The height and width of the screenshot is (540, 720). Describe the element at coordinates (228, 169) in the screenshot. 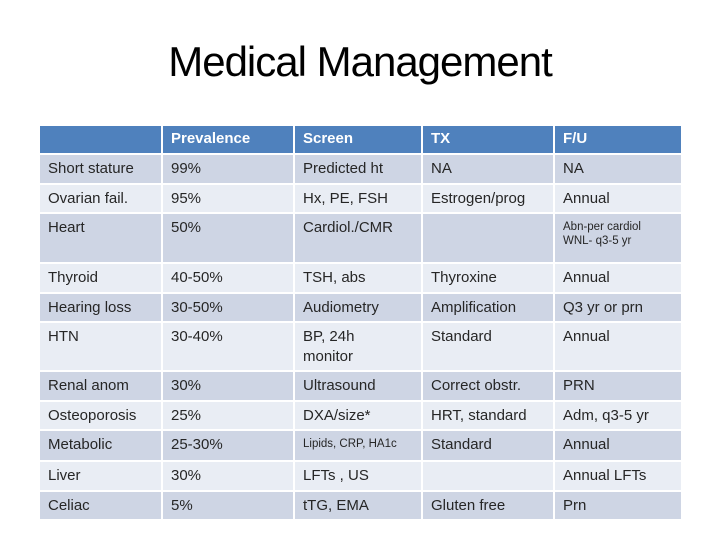

I see `table-cell: 99%` at that location.